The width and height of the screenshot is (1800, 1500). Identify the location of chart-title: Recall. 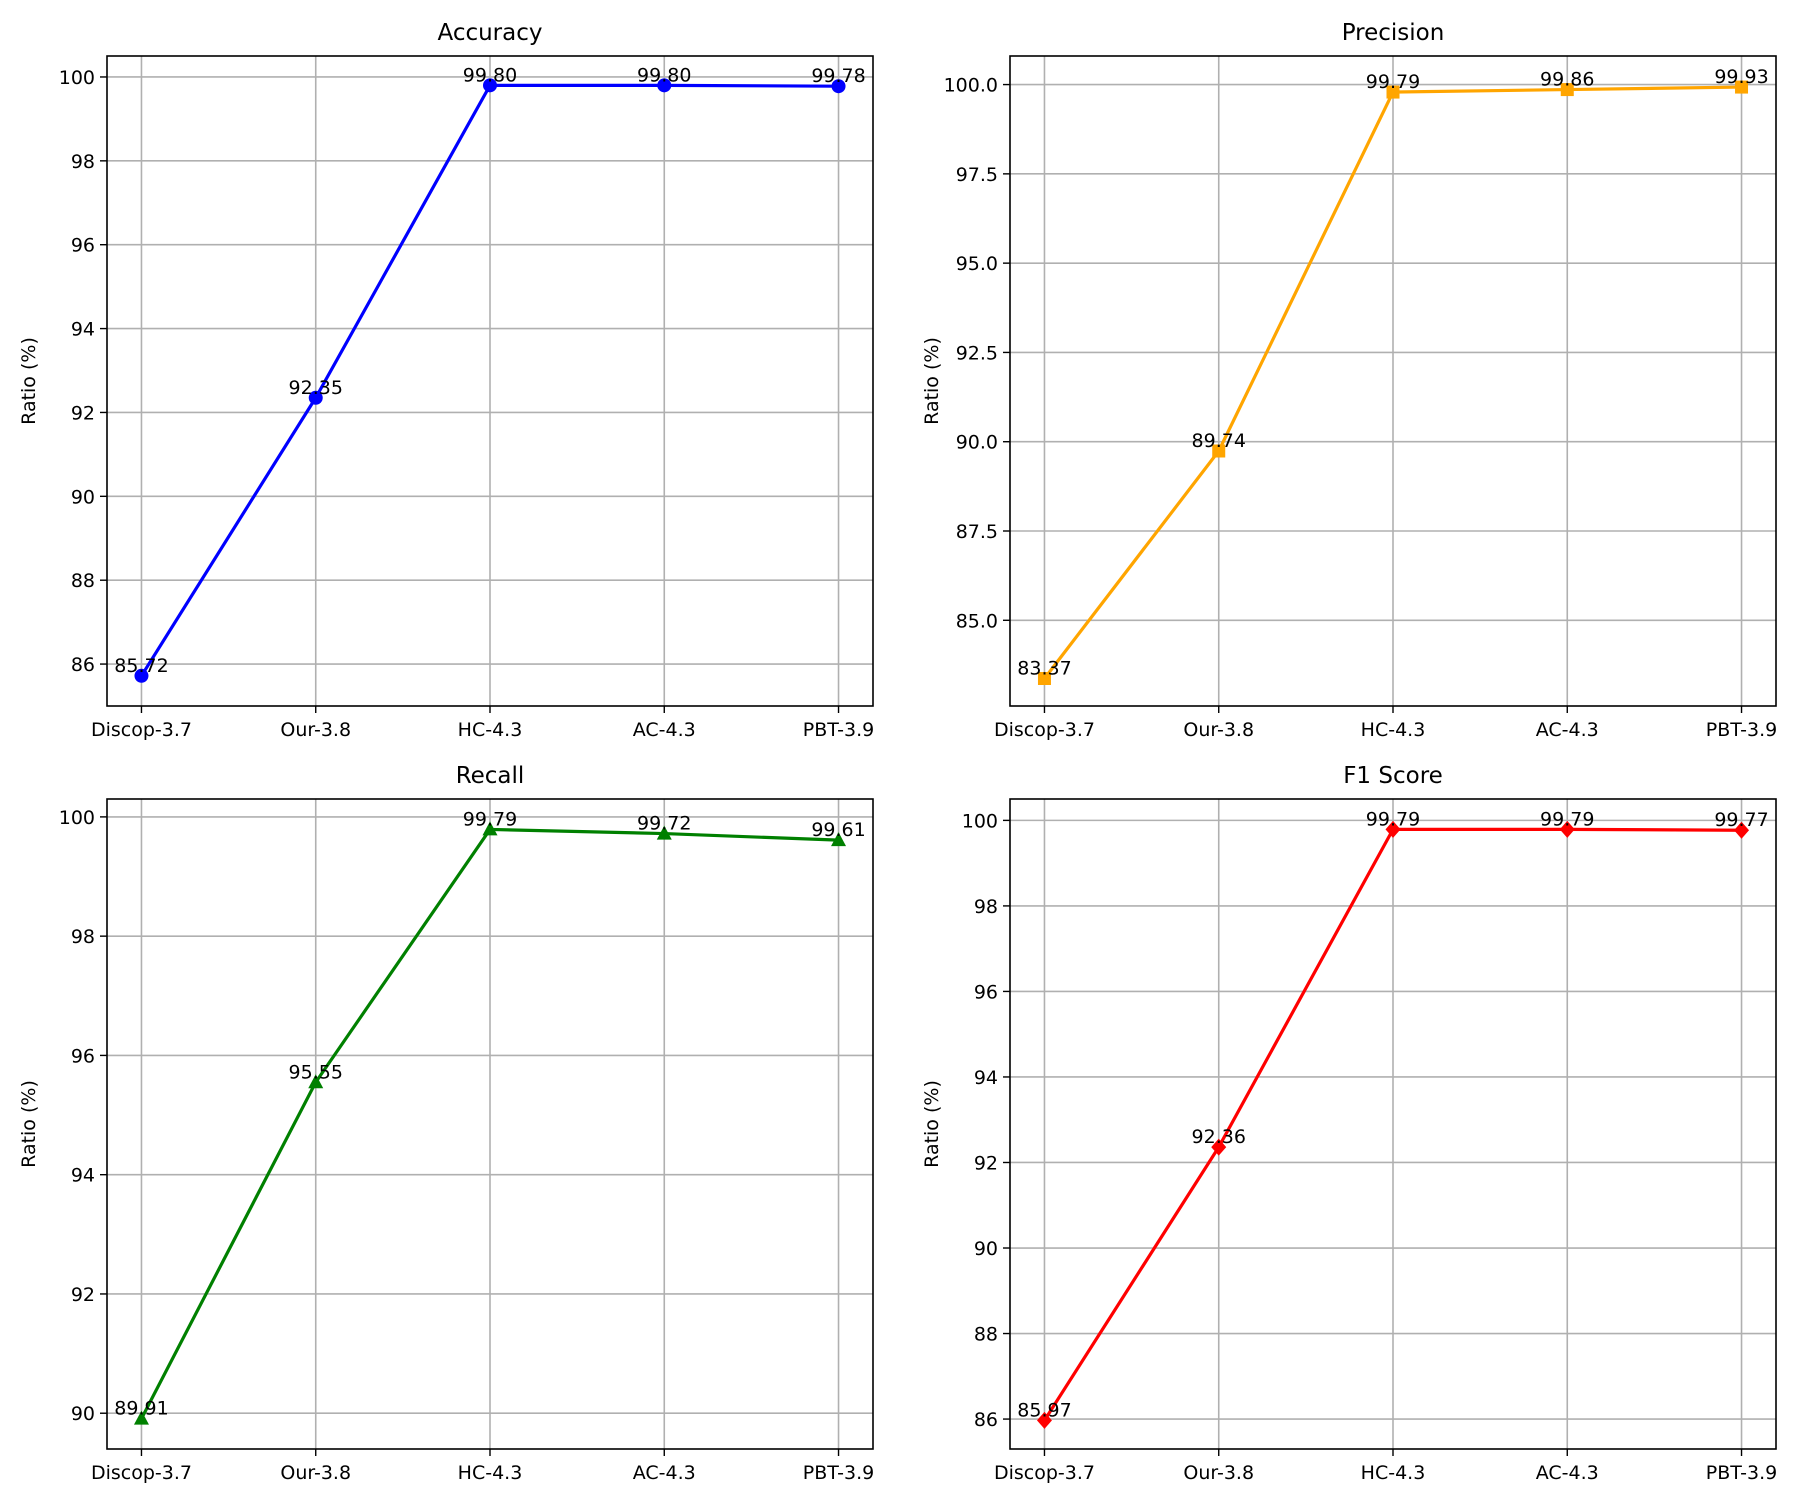
(490, 776).